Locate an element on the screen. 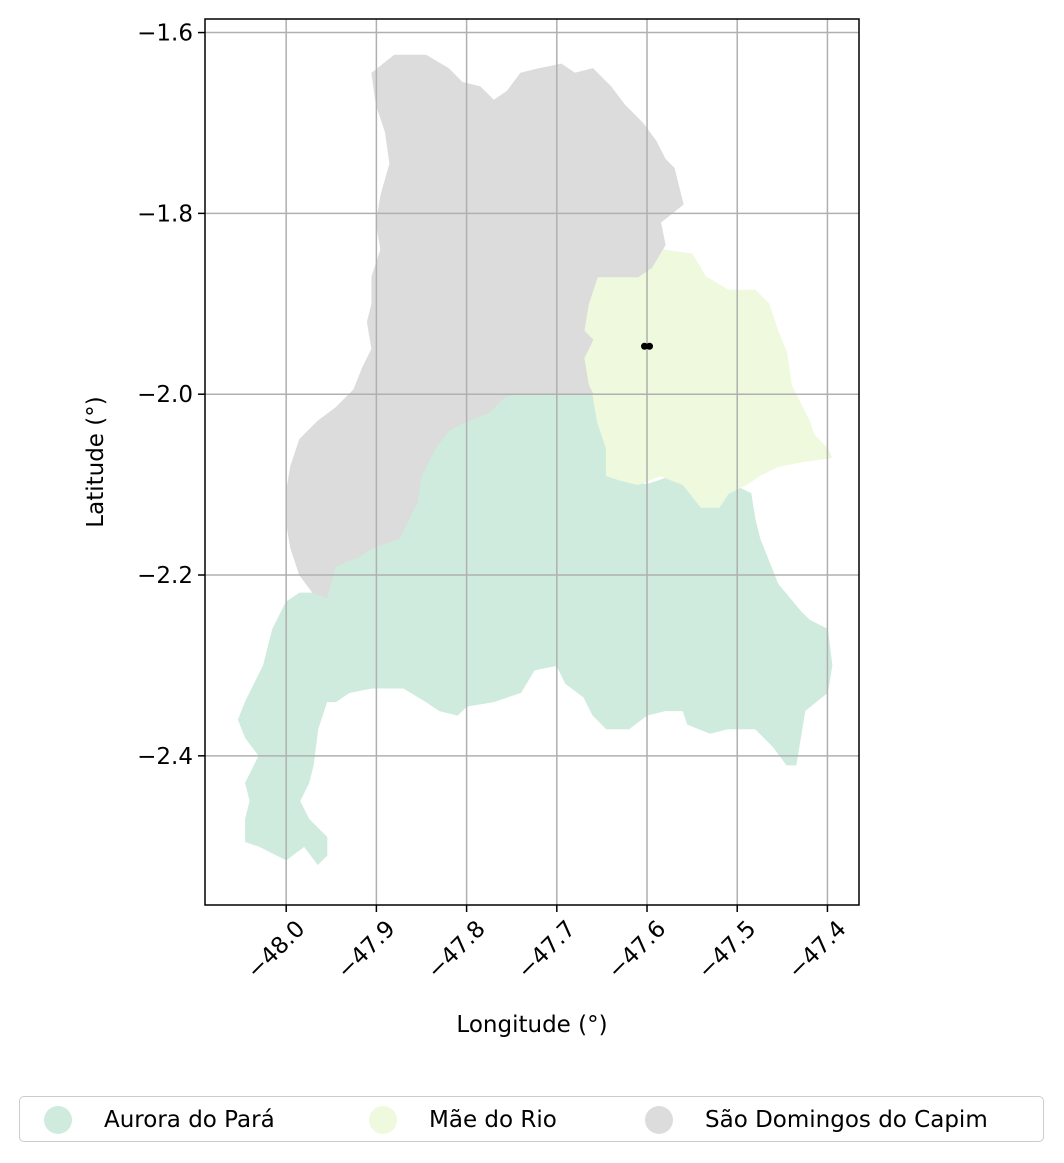 The image size is (1064, 1163). markers-layer is located at coordinates (647, 346).